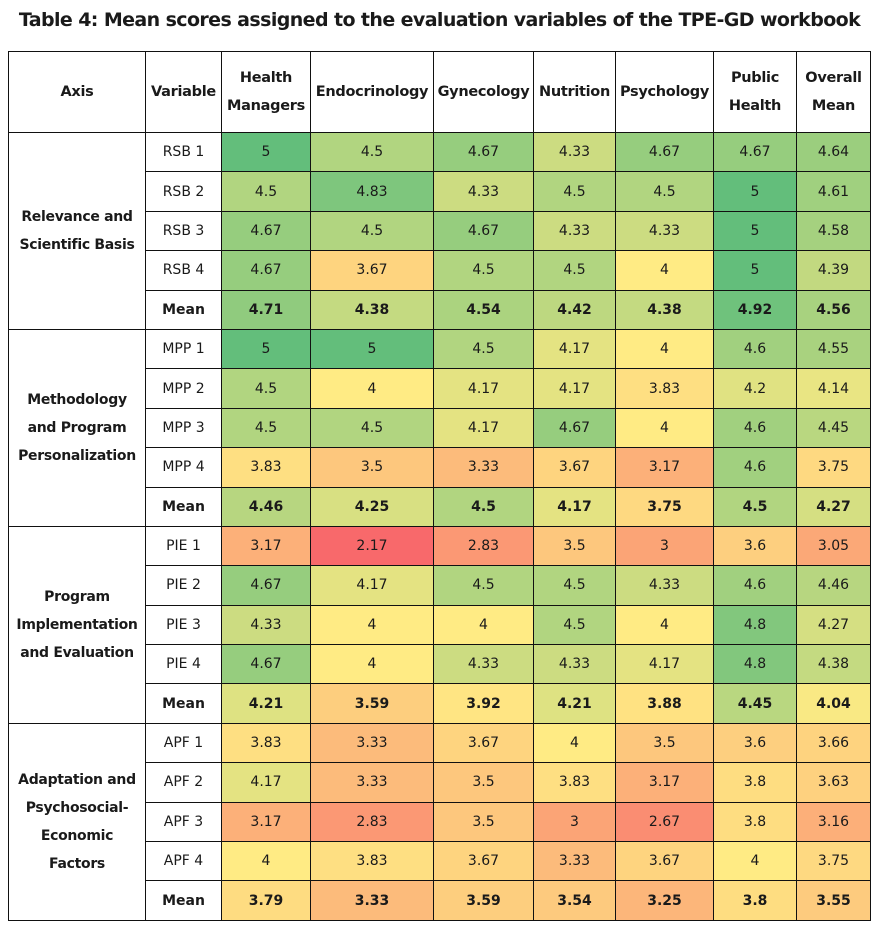 This screenshot has width=879, height=949. What do you see at coordinates (833, 782) in the screenshot?
I see `score-cell: 3.63` at bounding box center [833, 782].